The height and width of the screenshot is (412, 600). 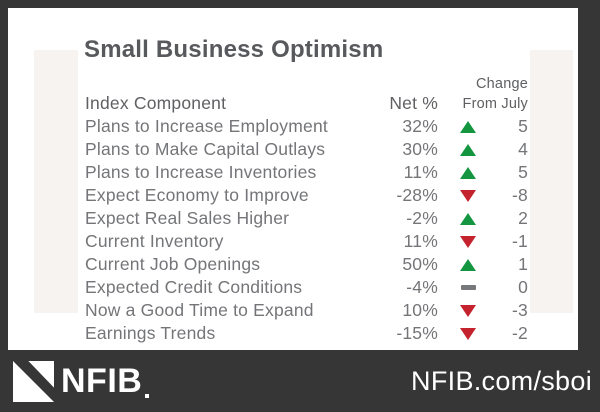 What do you see at coordinates (197, 195) in the screenshot?
I see `component-label: Expect Economy to Improve` at bounding box center [197, 195].